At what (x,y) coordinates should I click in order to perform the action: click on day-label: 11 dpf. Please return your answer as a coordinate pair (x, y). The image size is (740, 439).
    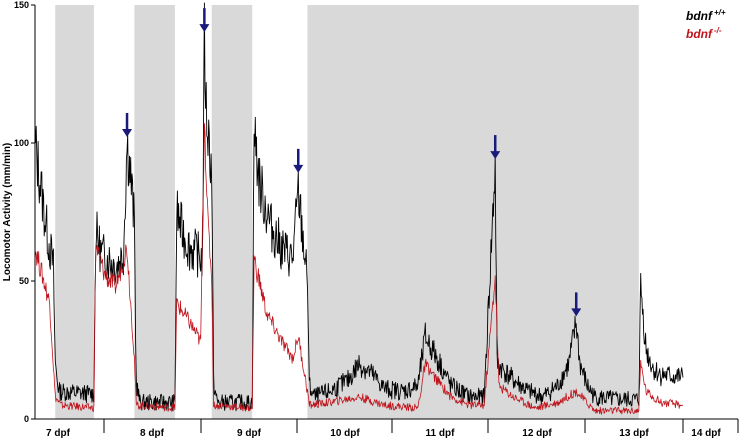
    Looking at the image, I should click on (441, 433).